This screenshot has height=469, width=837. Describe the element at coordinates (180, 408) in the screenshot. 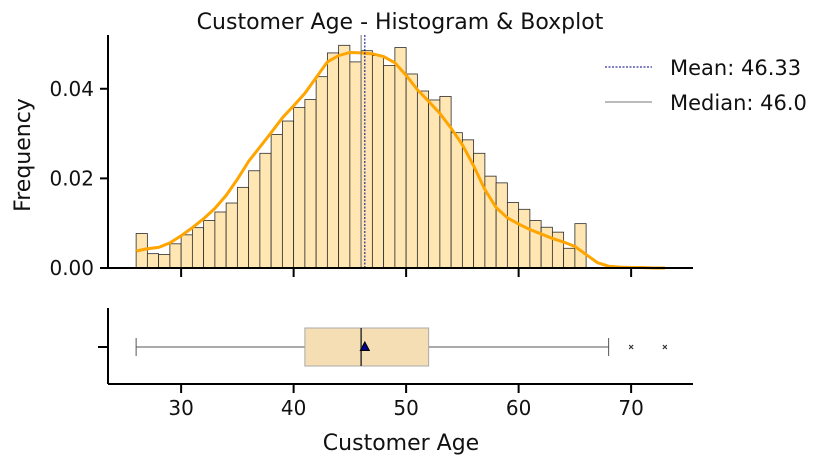

I see `x-tick-label: 30` at that location.